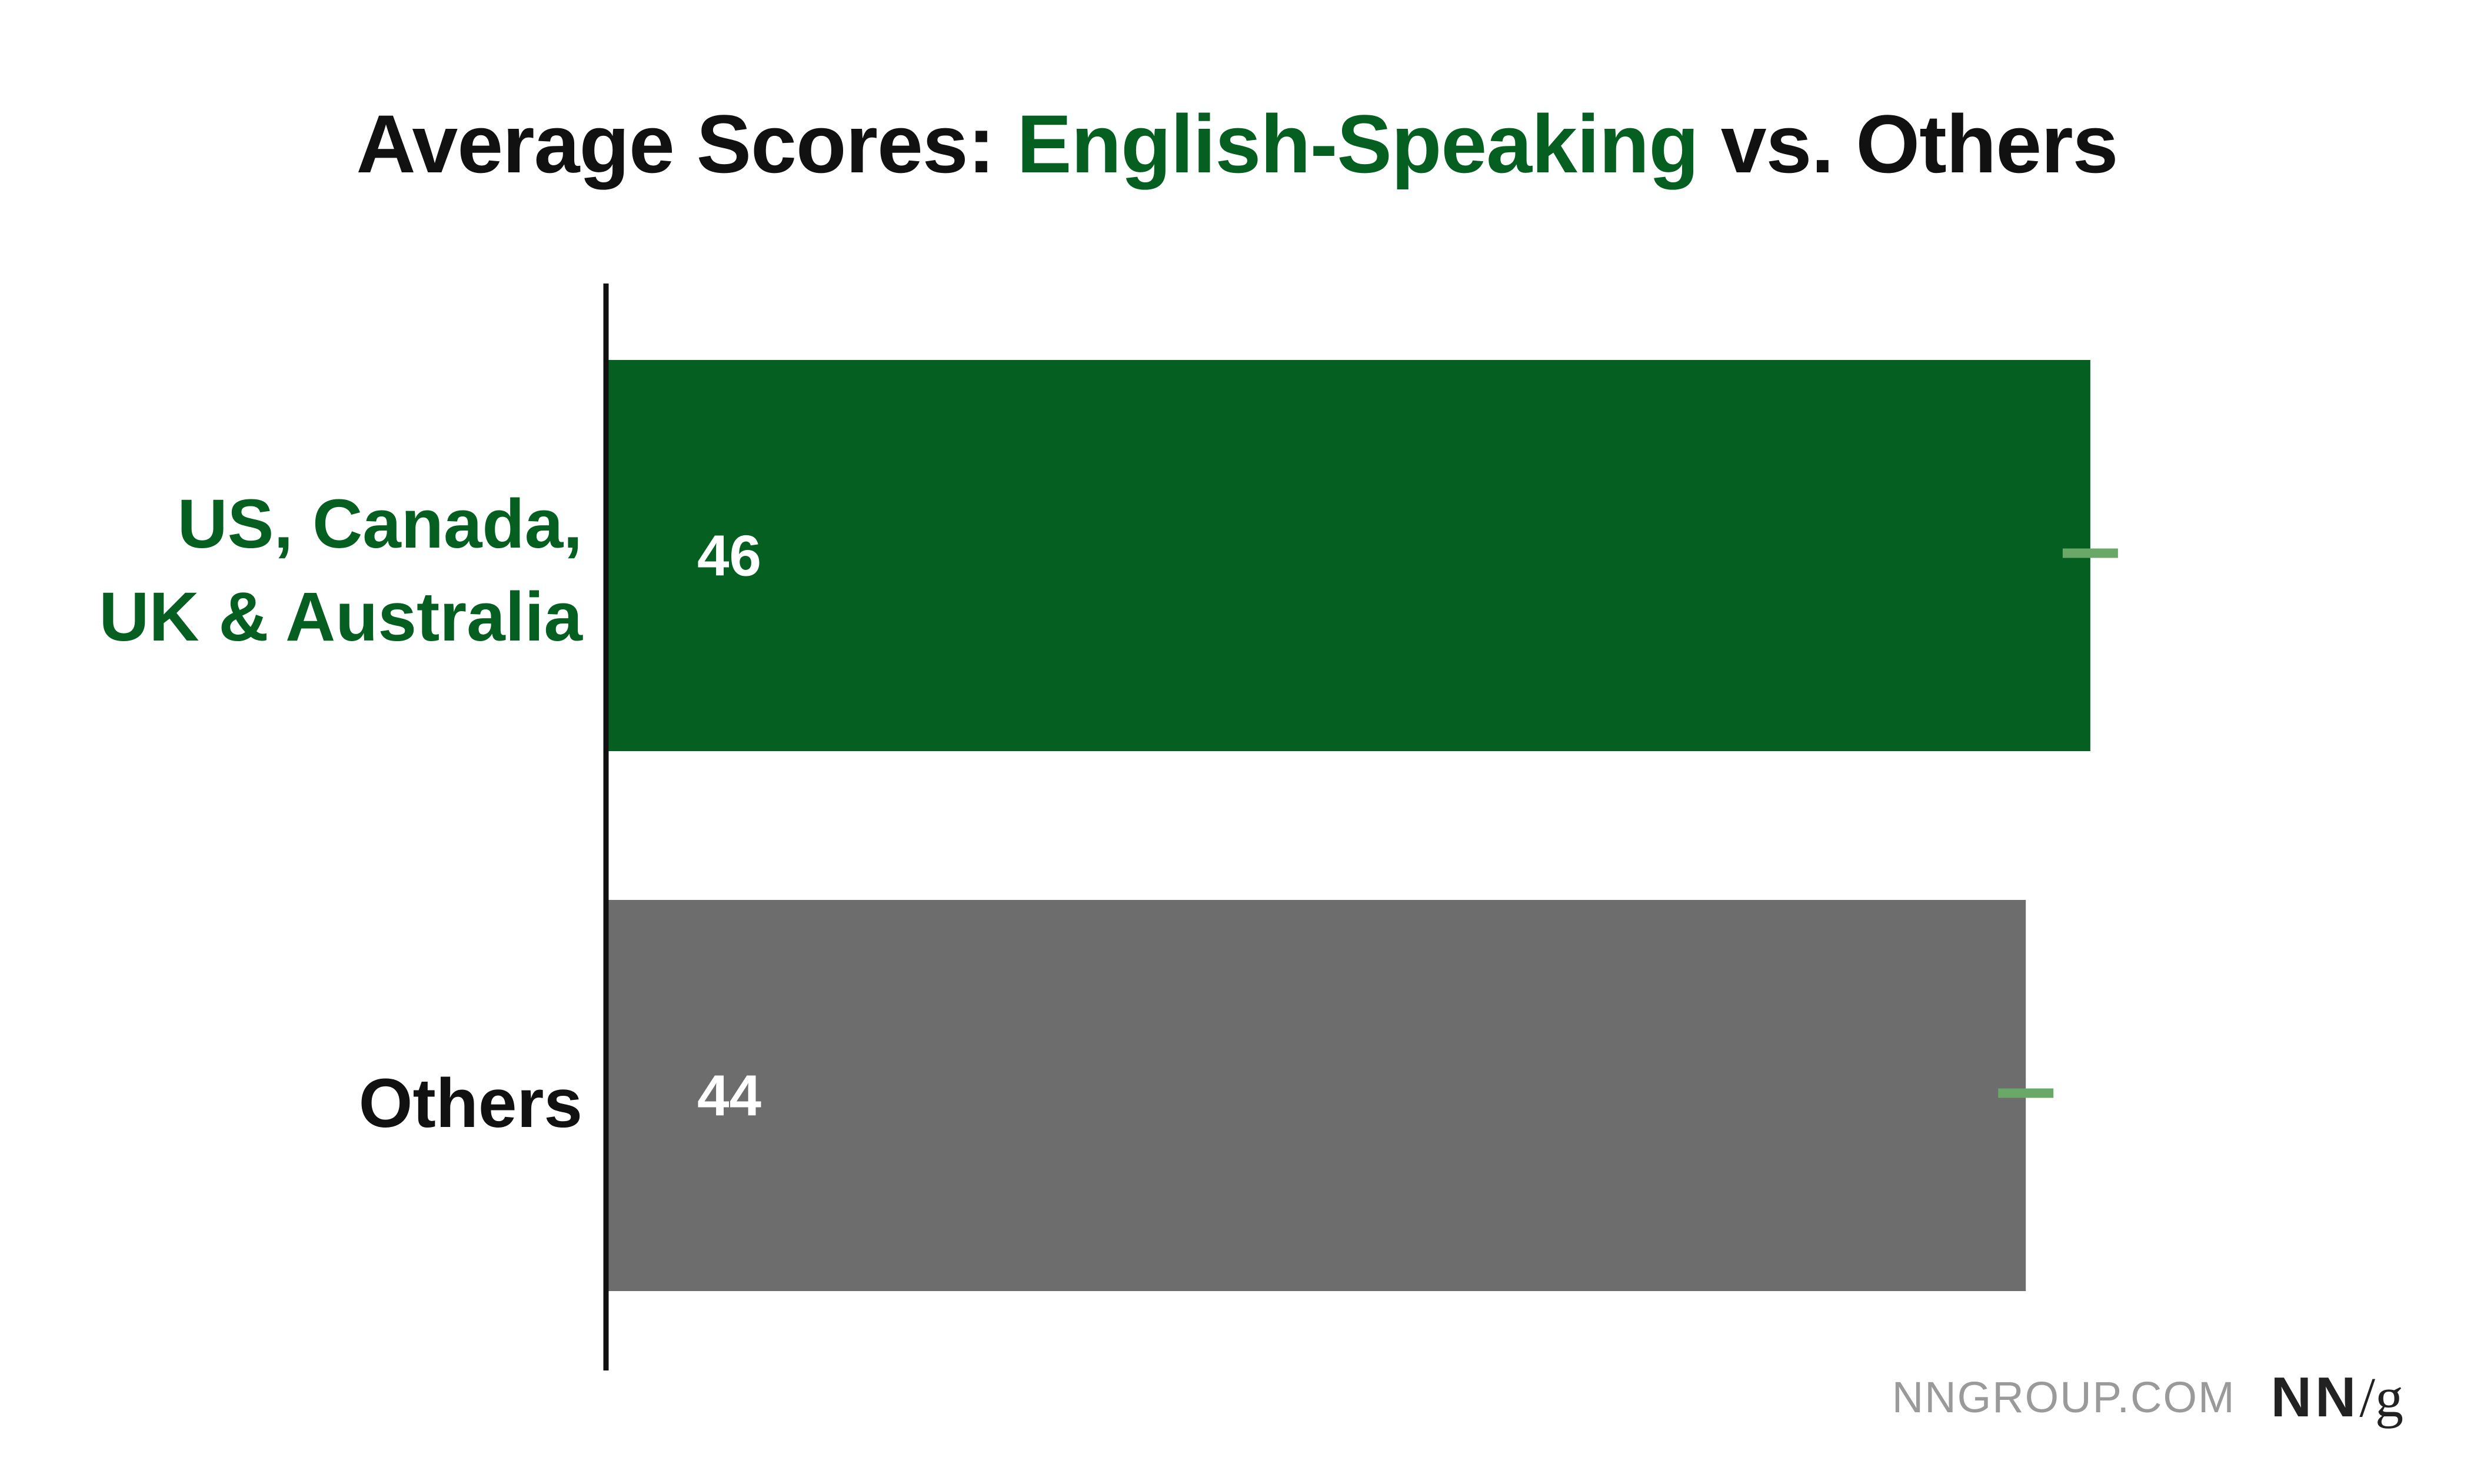  Describe the element at coordinates (341, 570) in the screenshot. I see `category-label-english-speaking: US, Canada, UK & Australia` at that location.